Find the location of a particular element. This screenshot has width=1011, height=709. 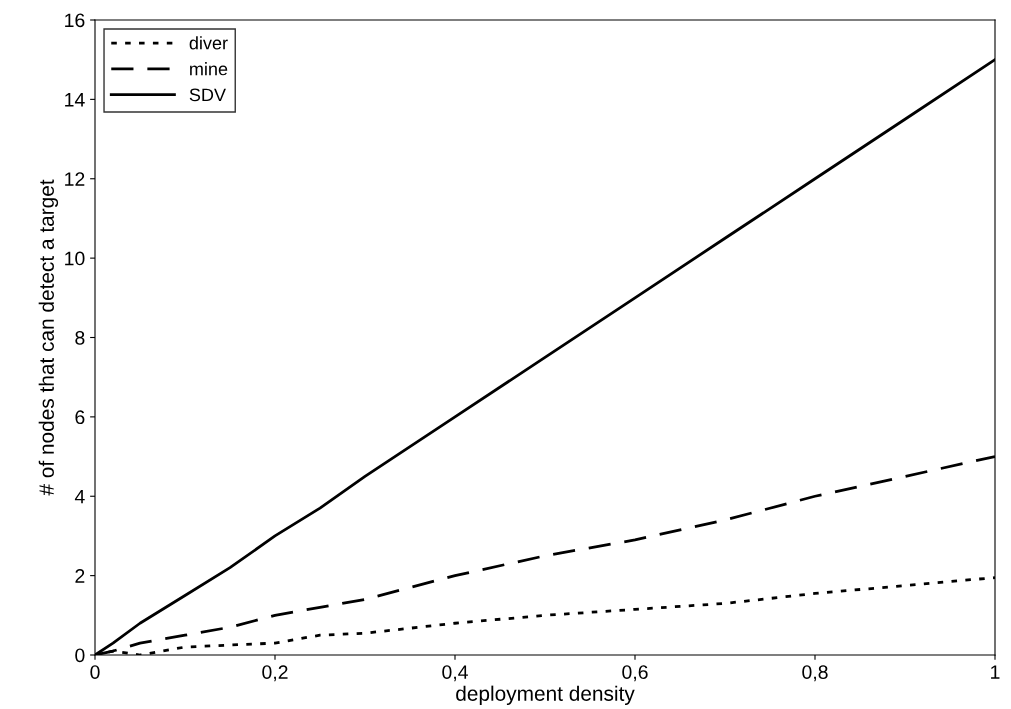

y-tick-label: 16 is located at coordinates (75, 20).